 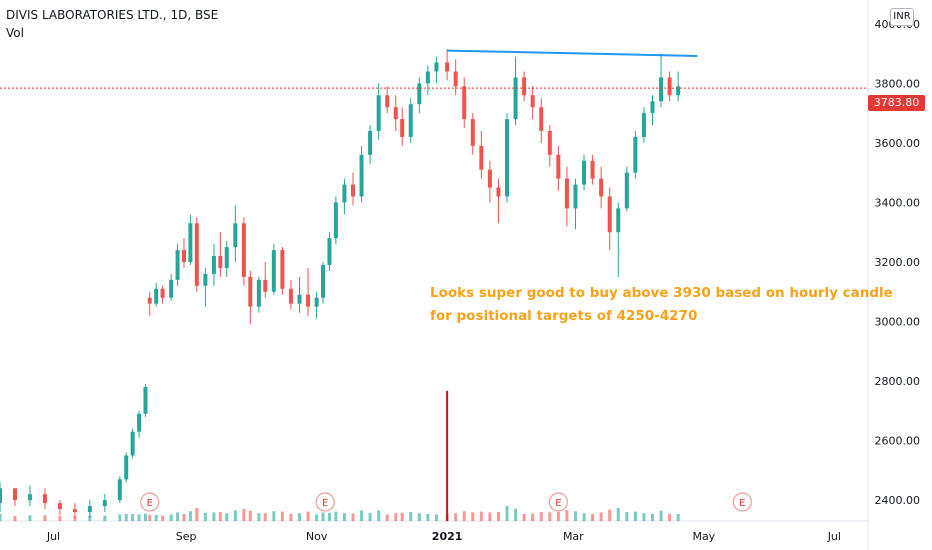 I want to click on time-axis: Jul Sep Nov 2021 Mar May Jul, so click(x=443, y=536).